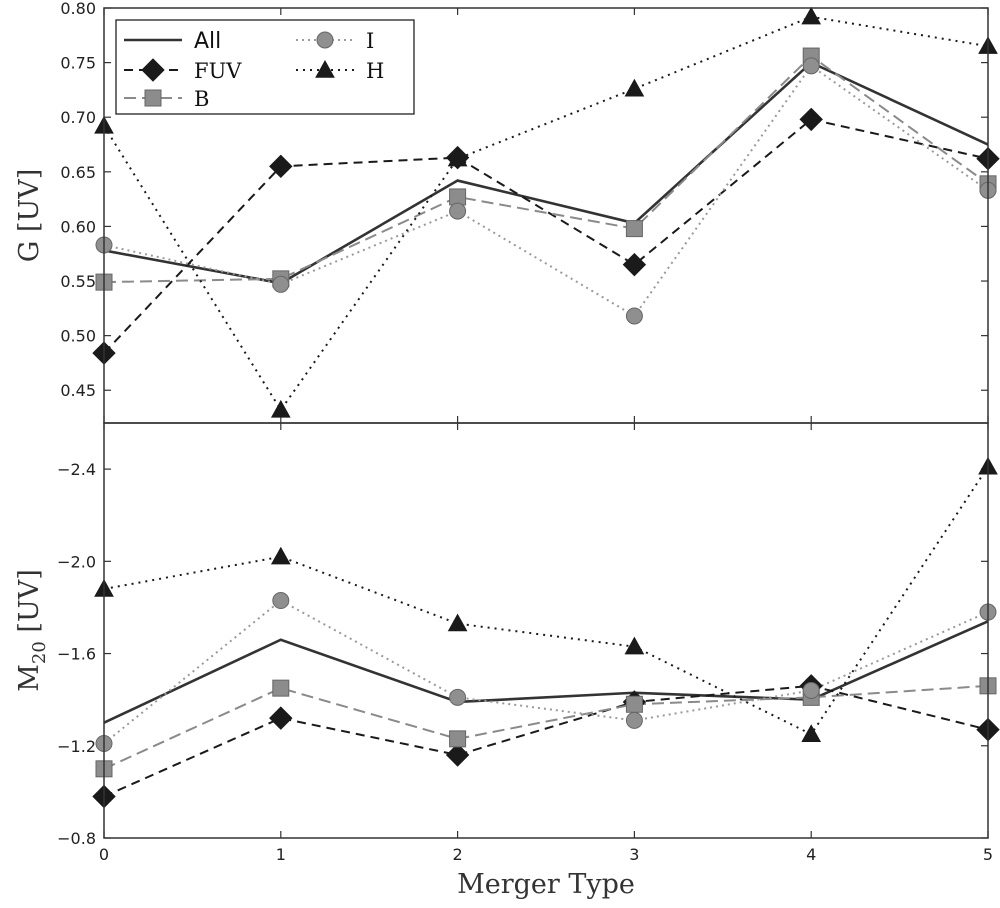  What do you see at coordinates (78, 172) in the screenshot?
I see `top-y-tick-label: 0.65` at bounding box center [78, 172].